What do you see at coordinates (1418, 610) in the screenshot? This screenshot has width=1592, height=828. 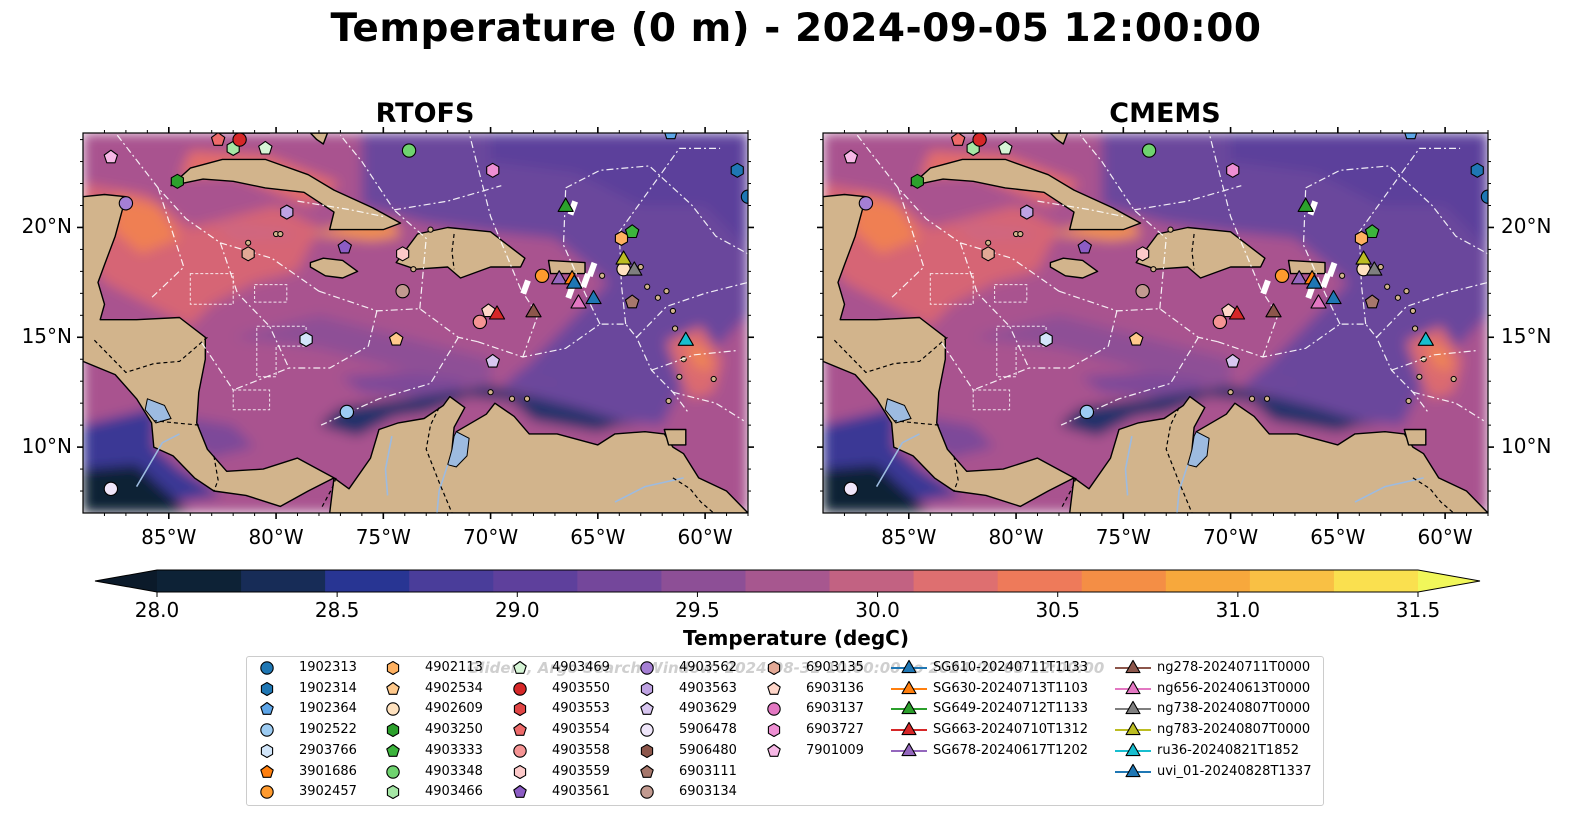 I see `colorbar-tick-label: 31.5` at bounding box center [1418, 610].